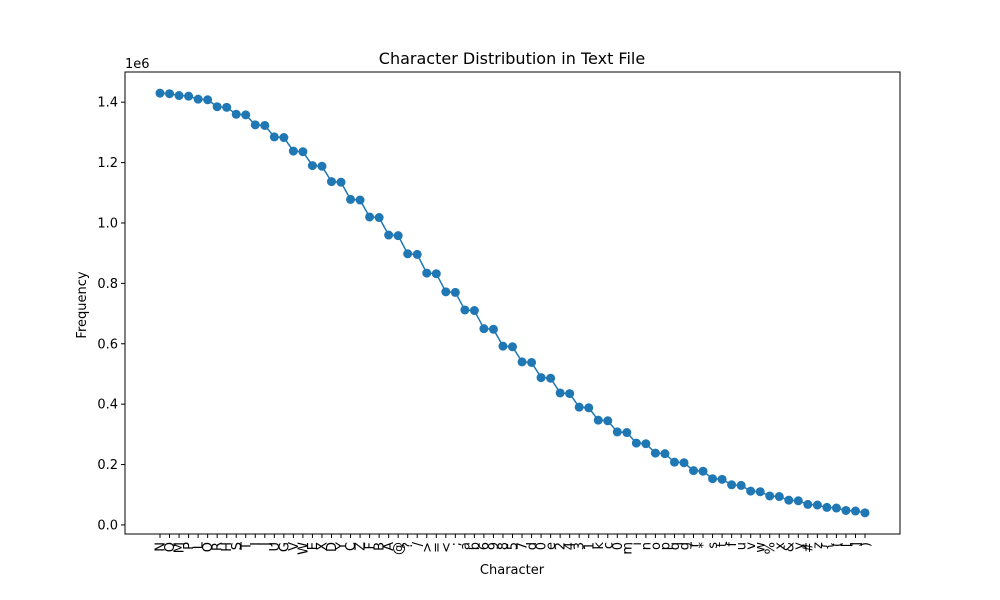 This screenshot has width=1000, height=600. I want to click on x-tick-label: O, so click(208, 547).